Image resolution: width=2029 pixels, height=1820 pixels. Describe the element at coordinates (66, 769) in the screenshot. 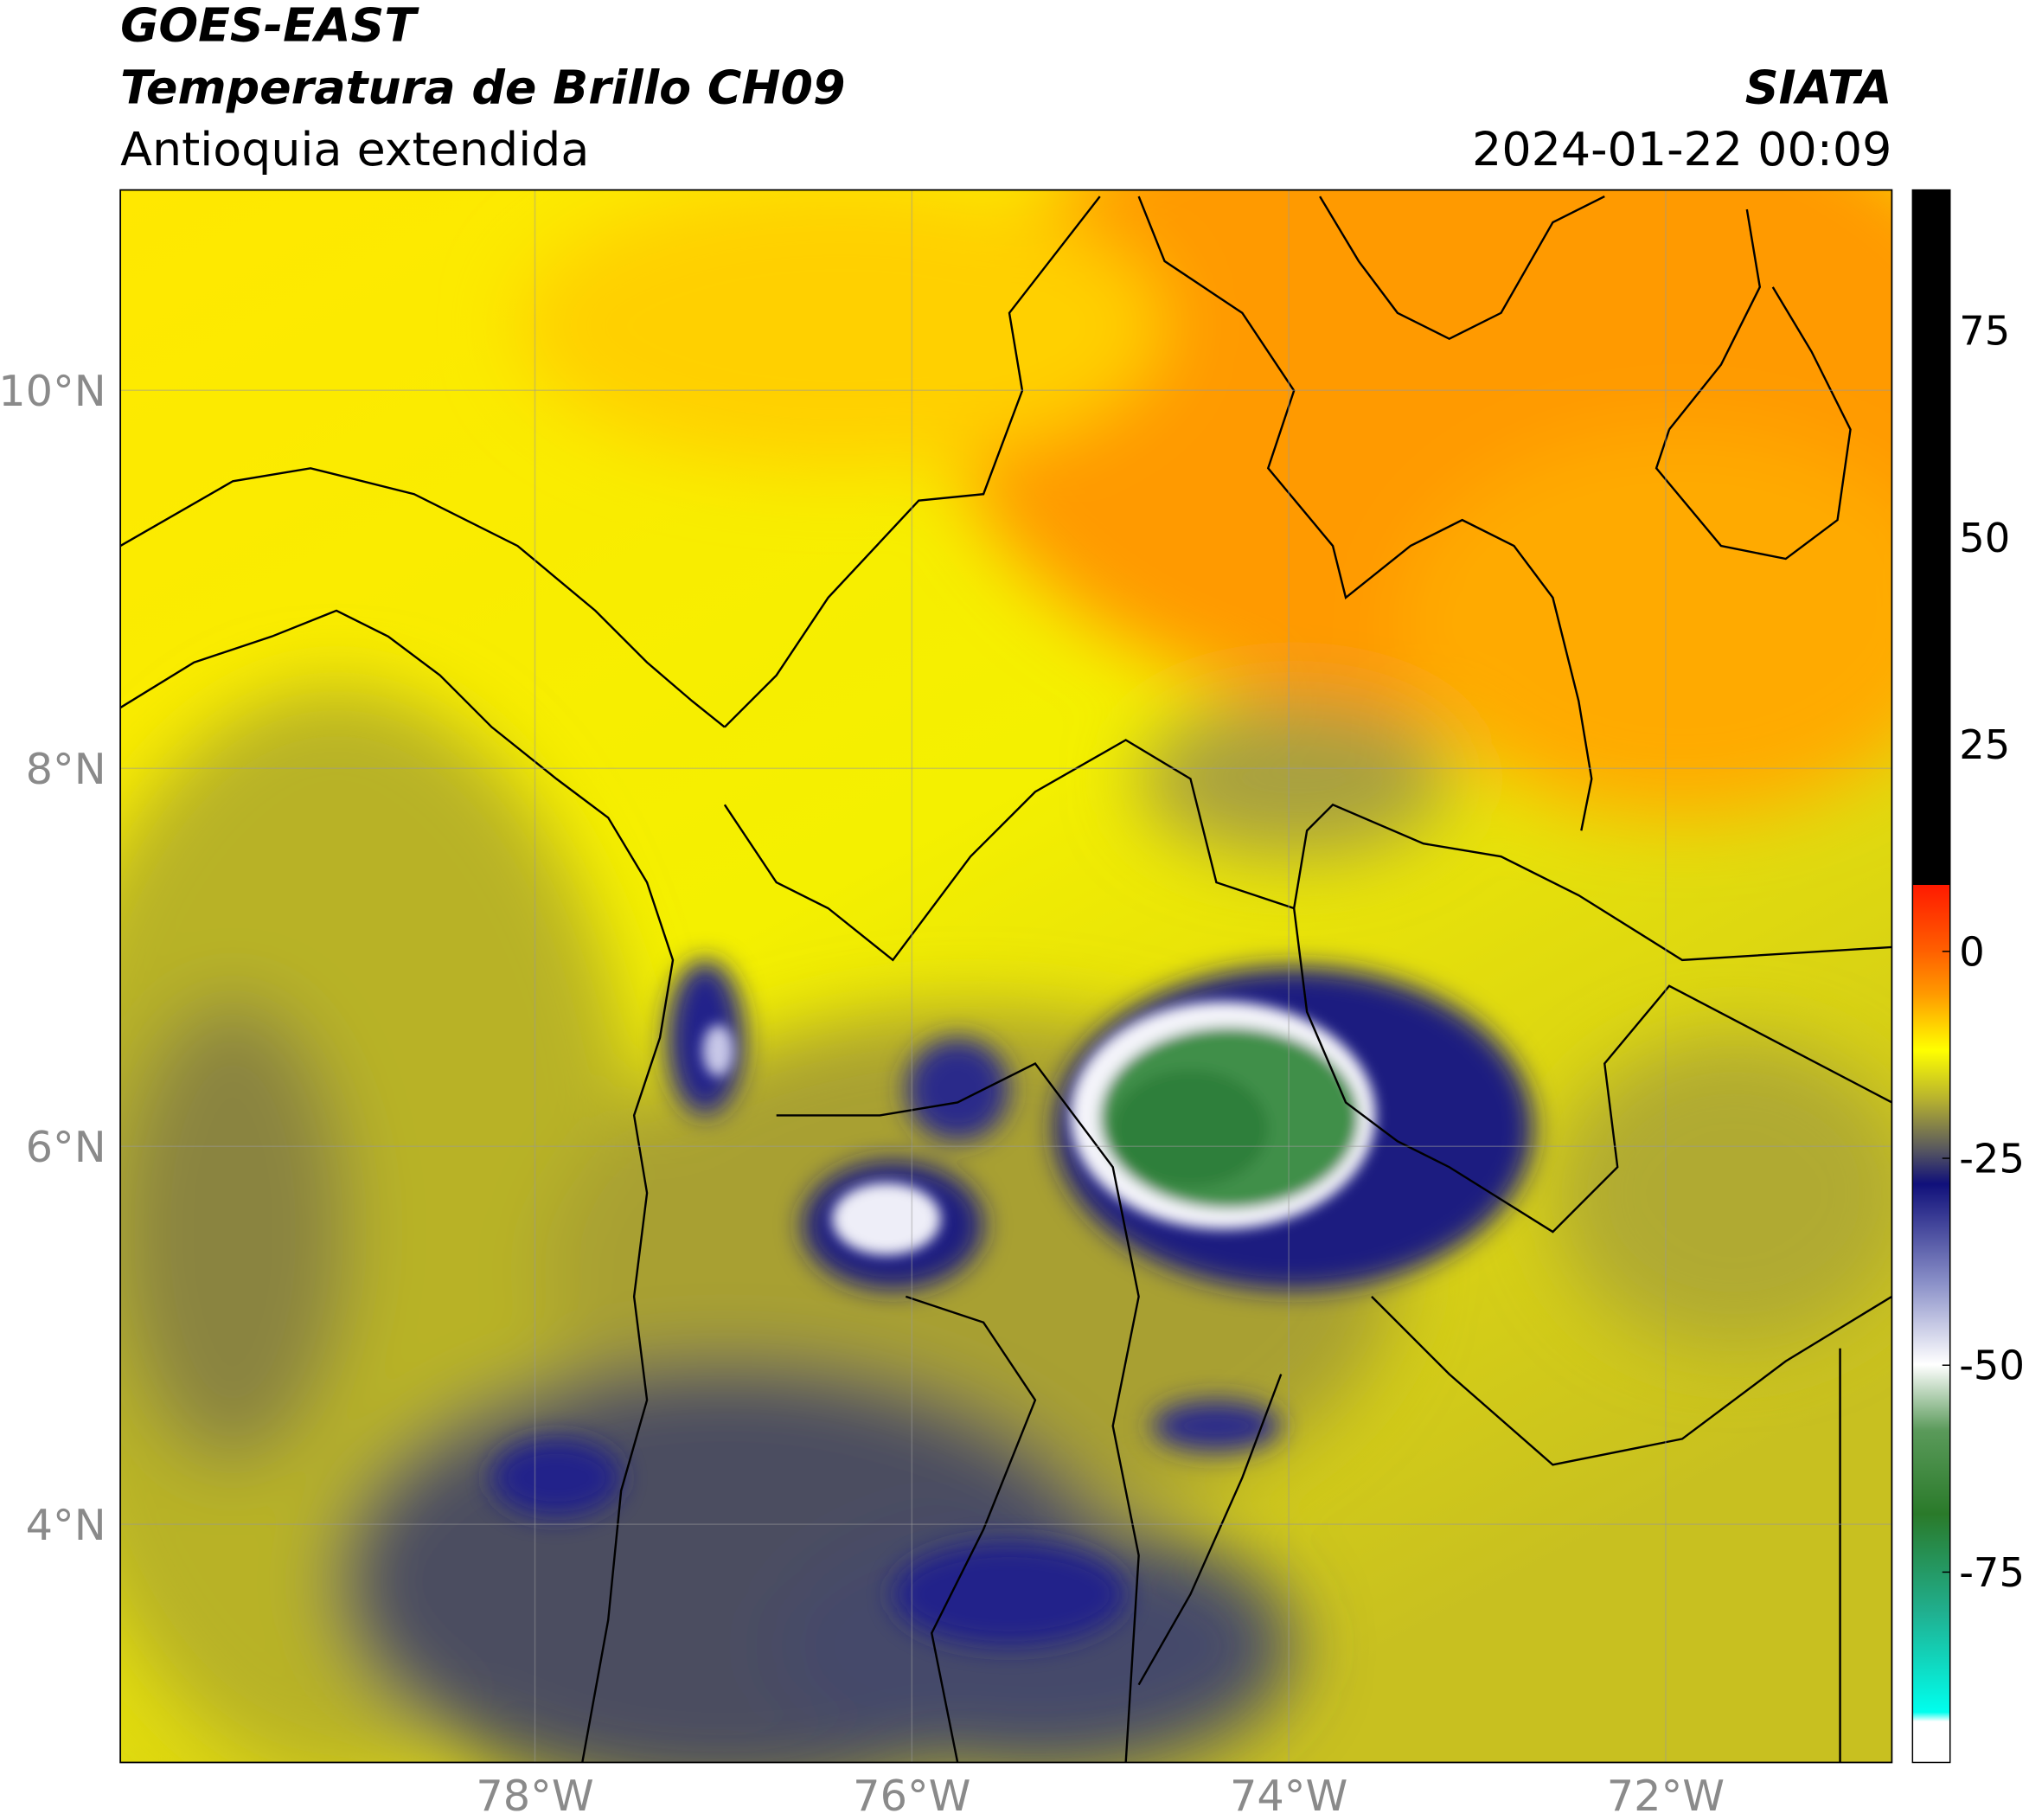

I see `y-tick-label: 8°N` at that location.